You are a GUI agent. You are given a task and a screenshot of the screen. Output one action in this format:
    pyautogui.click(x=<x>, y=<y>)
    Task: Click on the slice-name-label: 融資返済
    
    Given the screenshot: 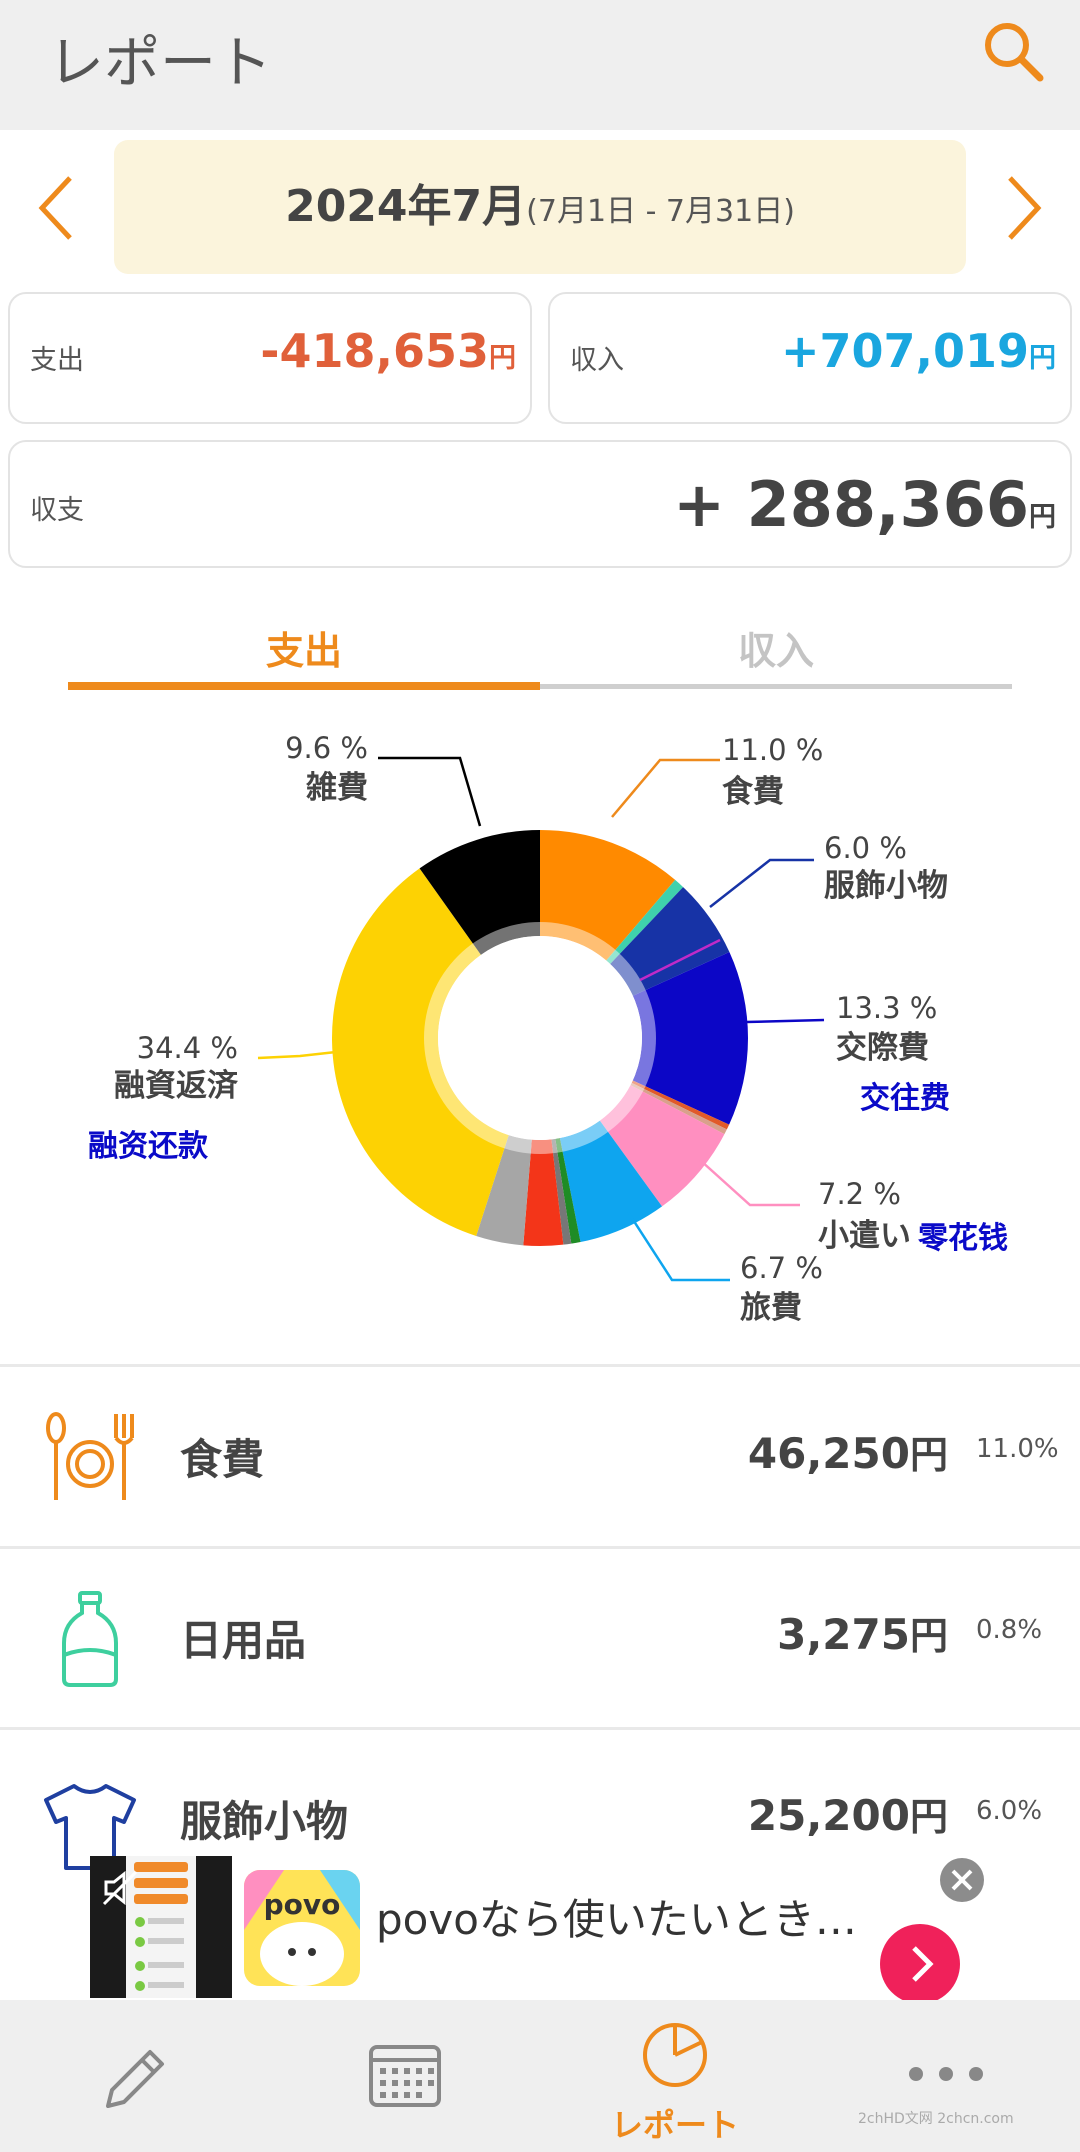 What is the action you would take?
    pyautogui.click(x=176, y=1086)
    